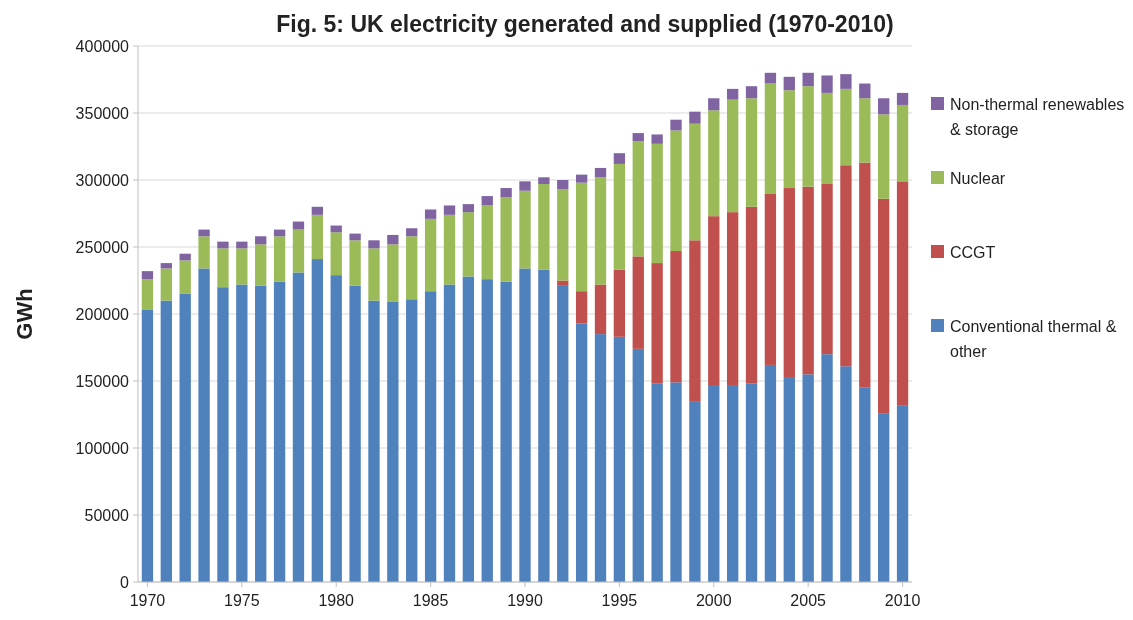  Describe the element at coordinates (336, 600) in the screenshot. I see `x-tick-label: 1980` at that location.